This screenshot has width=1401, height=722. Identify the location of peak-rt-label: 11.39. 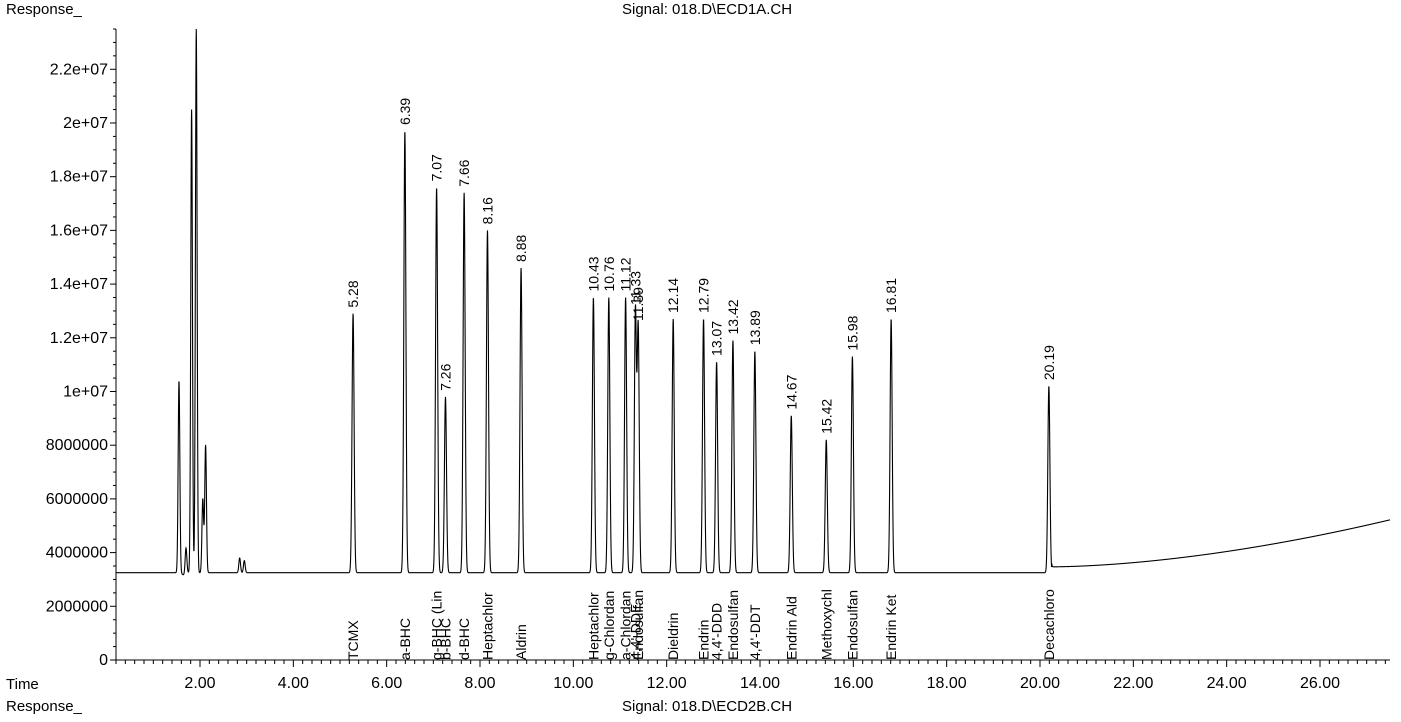
(638, 304).